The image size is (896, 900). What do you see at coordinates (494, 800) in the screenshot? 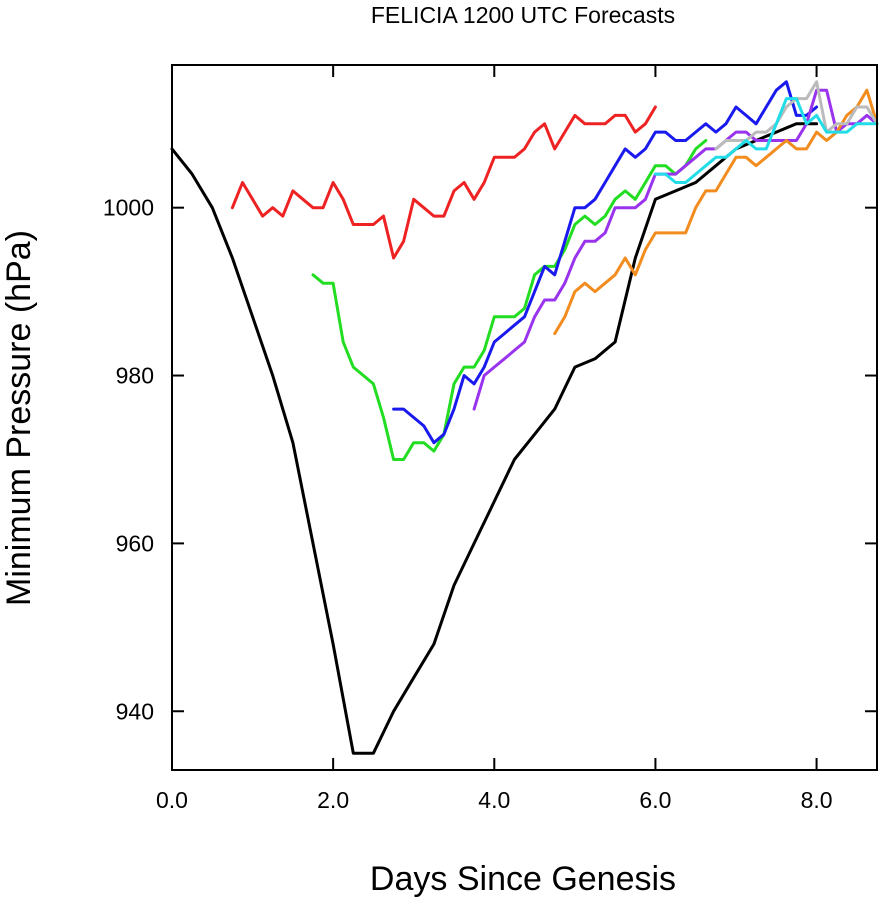
I see `x-tick-label: 4.0` at bounding box center [494, 800].